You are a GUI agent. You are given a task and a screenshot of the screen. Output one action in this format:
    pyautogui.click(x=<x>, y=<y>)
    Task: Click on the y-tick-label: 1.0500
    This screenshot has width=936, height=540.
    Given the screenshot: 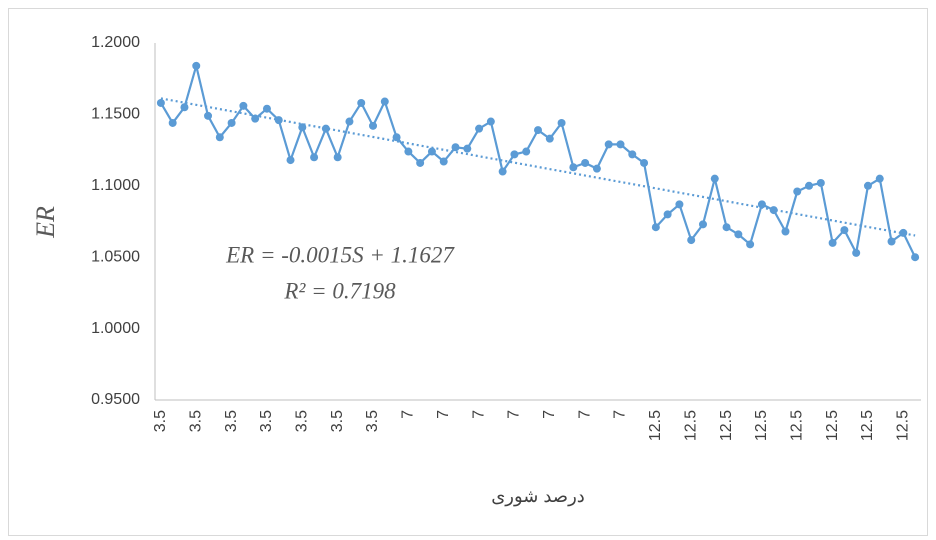 What is the action you would take?
    pyautogui.click(x=115, y=256)
    